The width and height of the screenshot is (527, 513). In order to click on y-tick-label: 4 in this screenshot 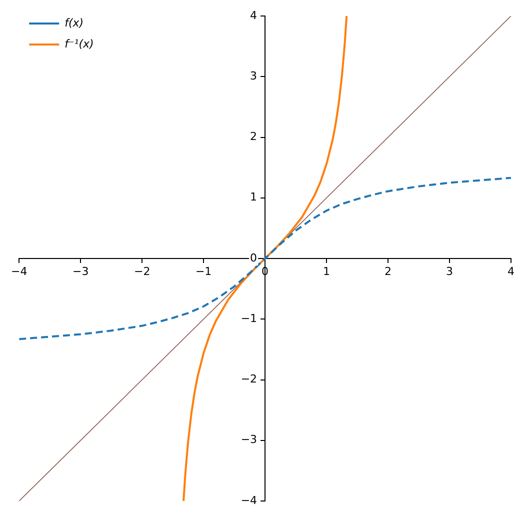, I will do `click(254, 15)`.